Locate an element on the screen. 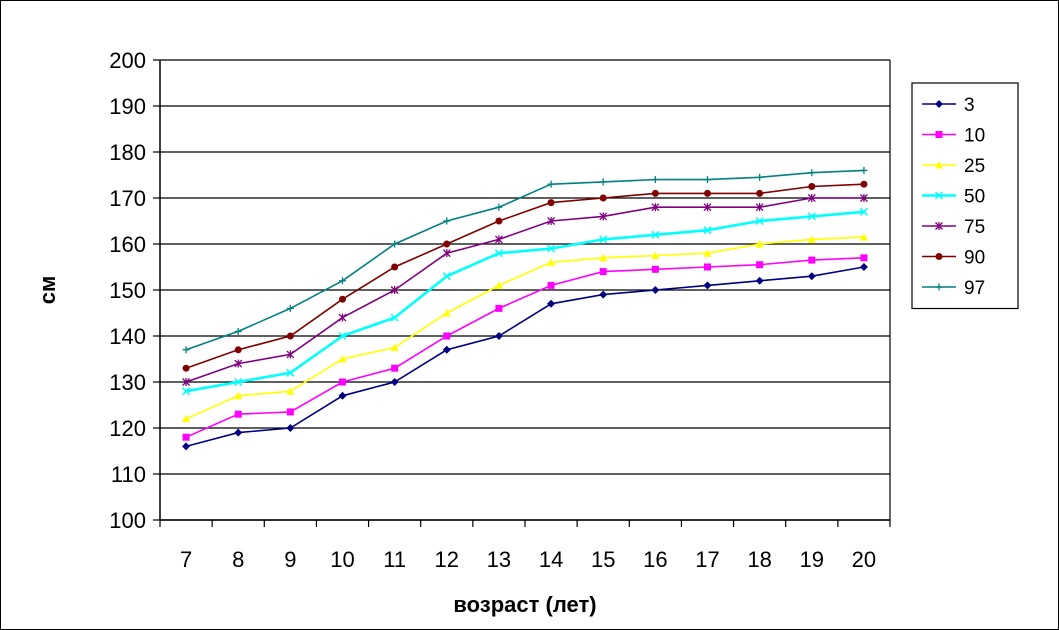 The image size is (1059, 630). y-tick-label-120: 120 is located at coordinates (127, 428).